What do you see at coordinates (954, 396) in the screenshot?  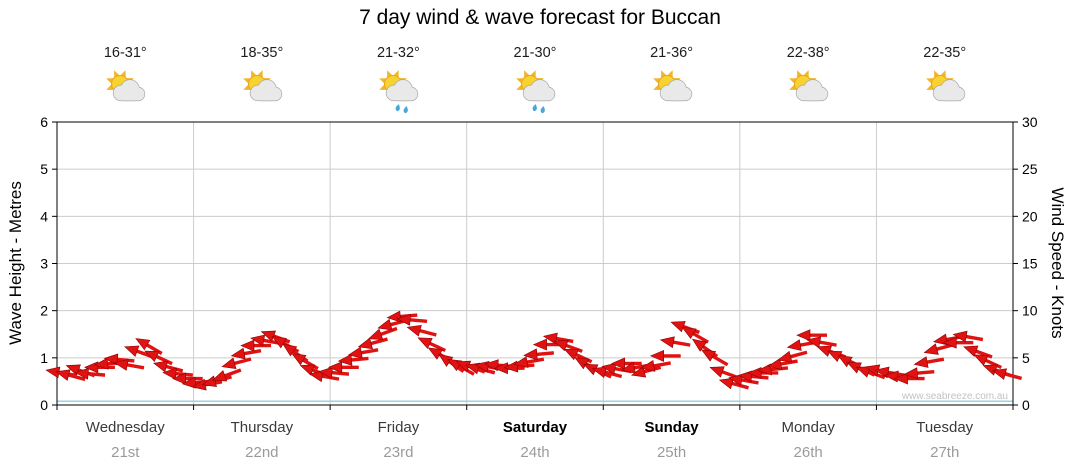 I see `watermark: www.seabreeze.com.au` at bounding box center [954, 396].